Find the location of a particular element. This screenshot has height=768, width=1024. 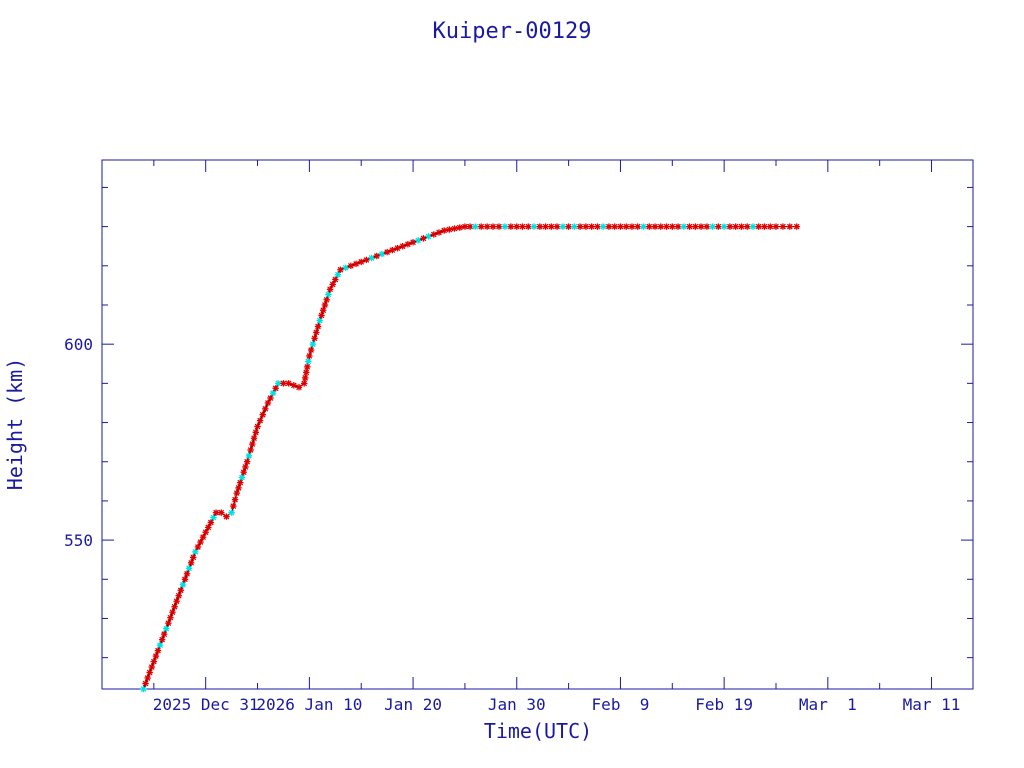

x-tick-label: 2025 Dec 31 is located at coordinates (206, 704).